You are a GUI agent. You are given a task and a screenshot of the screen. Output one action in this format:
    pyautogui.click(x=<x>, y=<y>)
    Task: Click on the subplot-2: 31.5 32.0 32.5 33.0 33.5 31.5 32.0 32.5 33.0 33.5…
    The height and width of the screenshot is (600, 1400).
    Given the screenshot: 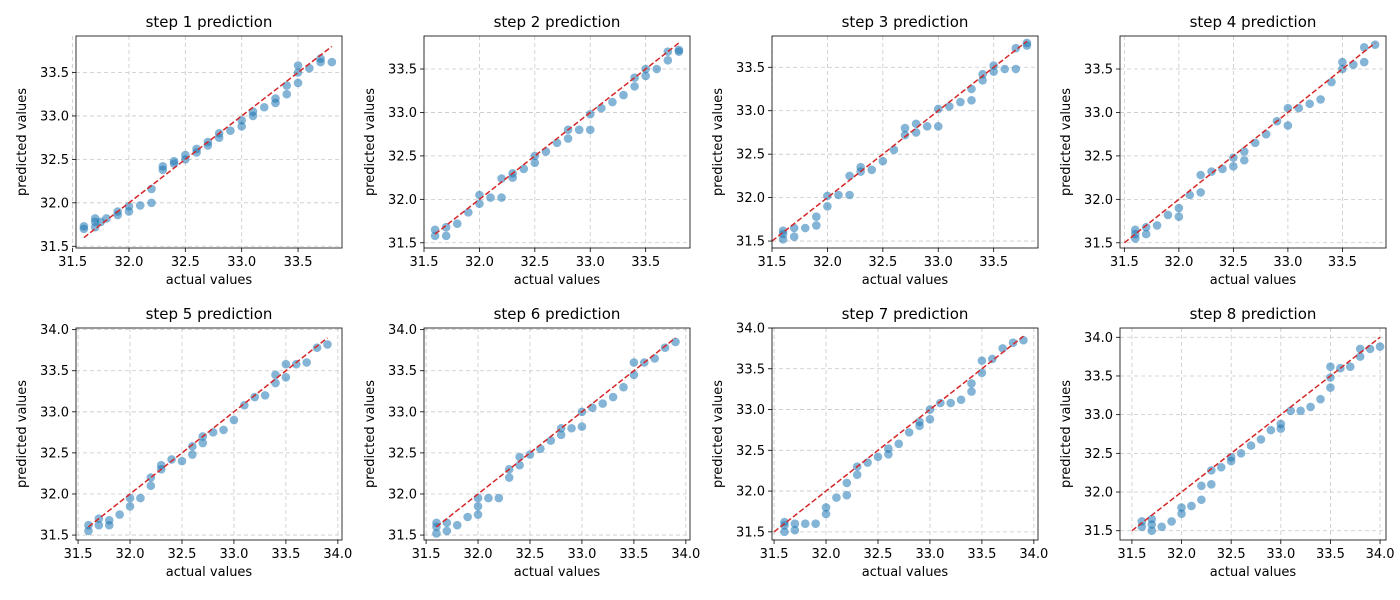 What is the action you would take?
    pyautogui.click(x=527, y=150)
    